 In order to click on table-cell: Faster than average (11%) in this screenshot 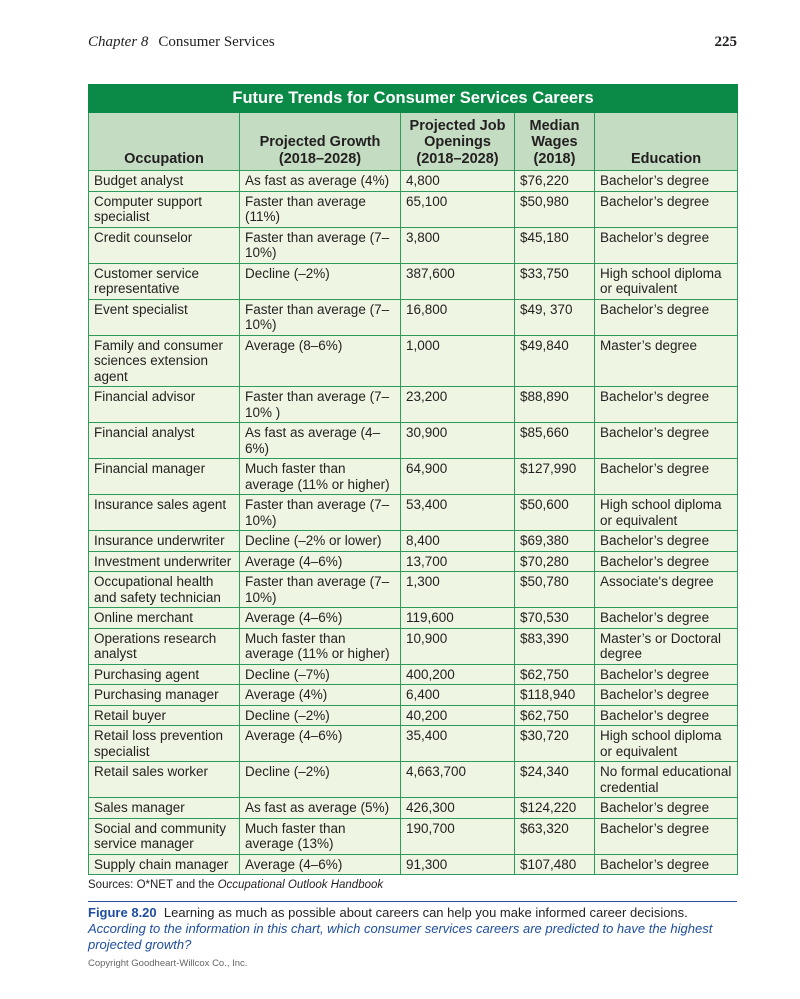, I will do `click(320, 209)`.